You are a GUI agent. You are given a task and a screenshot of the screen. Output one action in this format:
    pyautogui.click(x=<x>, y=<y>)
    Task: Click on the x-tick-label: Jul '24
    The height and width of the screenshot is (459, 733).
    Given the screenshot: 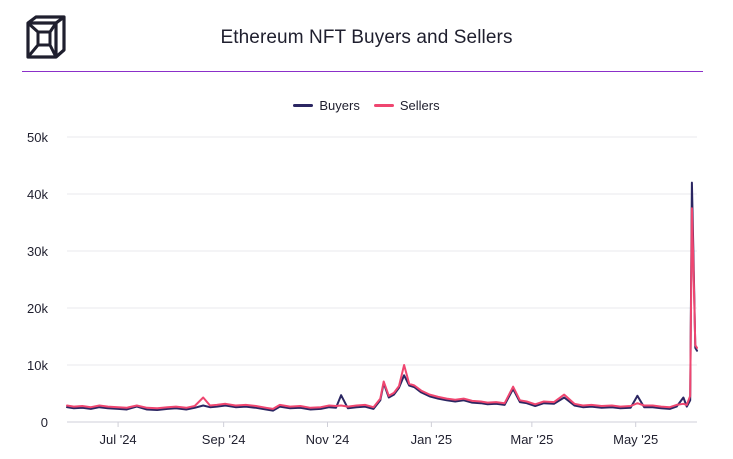 What is the action you would take?
    pyautogui.click(x=117, y=439)
    